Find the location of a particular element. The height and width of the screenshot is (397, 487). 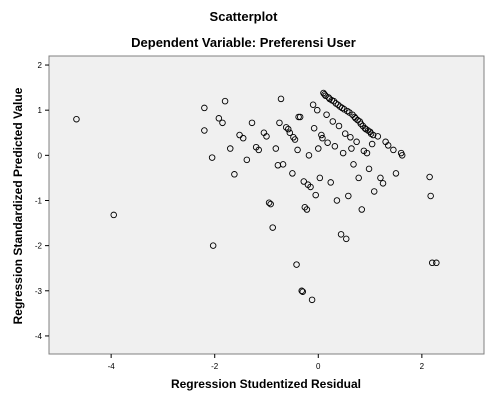

chart-title: Scatterplot is located at coordinates (244, 16).